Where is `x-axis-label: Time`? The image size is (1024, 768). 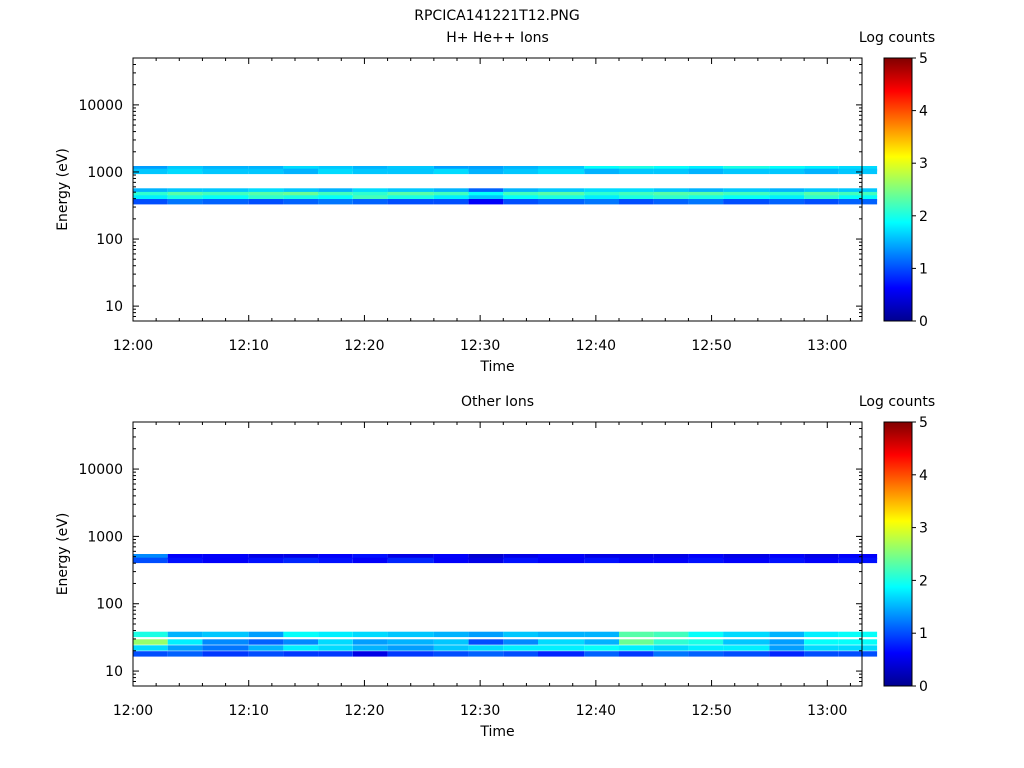
x-axis-label: Time is located at coordinates (496, 367).